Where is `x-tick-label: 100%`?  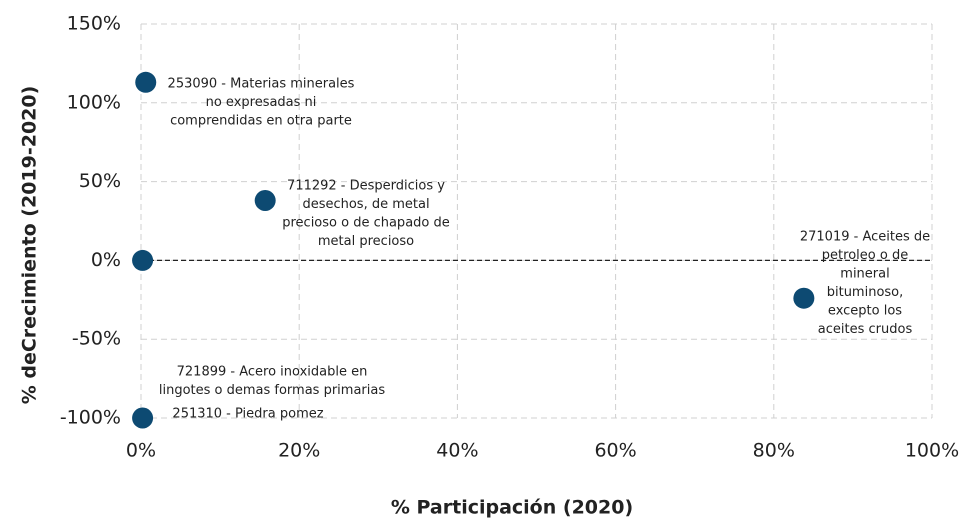
x-tick-label: 100% is located at coordinates (932, 451).